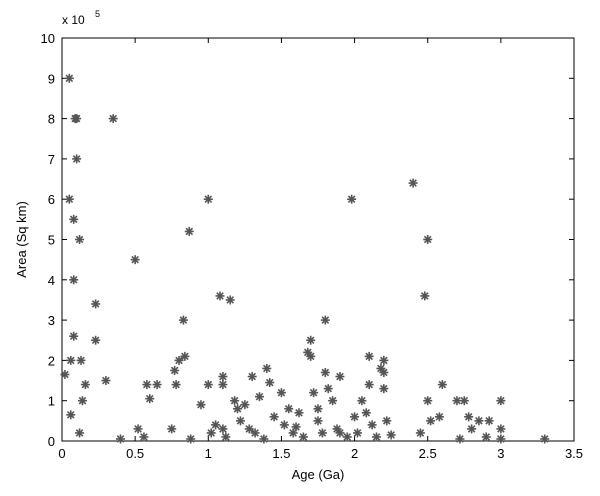  Describe the element at coordinates (61, 453) in the screenshot. I see `x-tick-label: 0` at that location.